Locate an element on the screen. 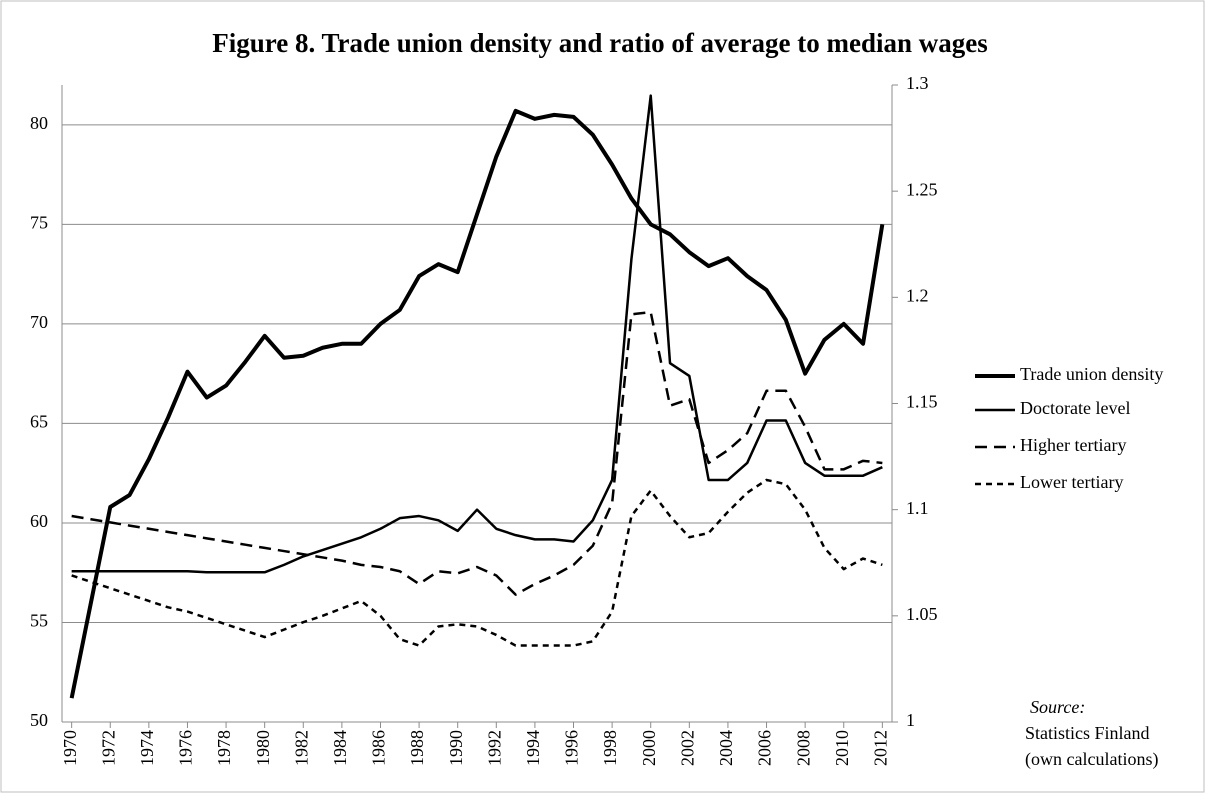 The height and width of the screenshot is (793, 1205). x-tick-label: 2008 is located at coordinates (803, 748).